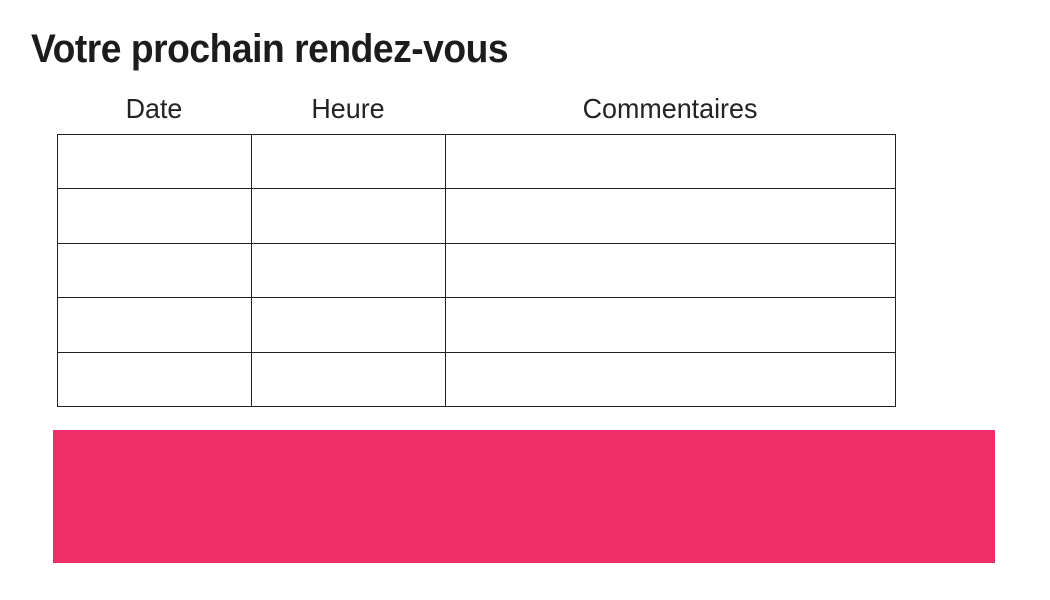  Describe the element at coordinates (476, 109) in the screenshot. I see `table-header-row: Date Heure Commentaires` at that location.